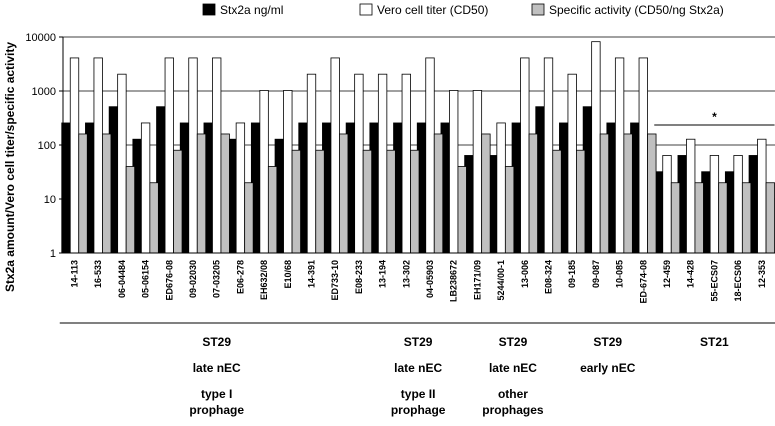 The height and width of the screenshot is (426, 775). Describe the element at coordinates (169, 280) in the screenshot. I see `category-label: ED676-08` at that location.